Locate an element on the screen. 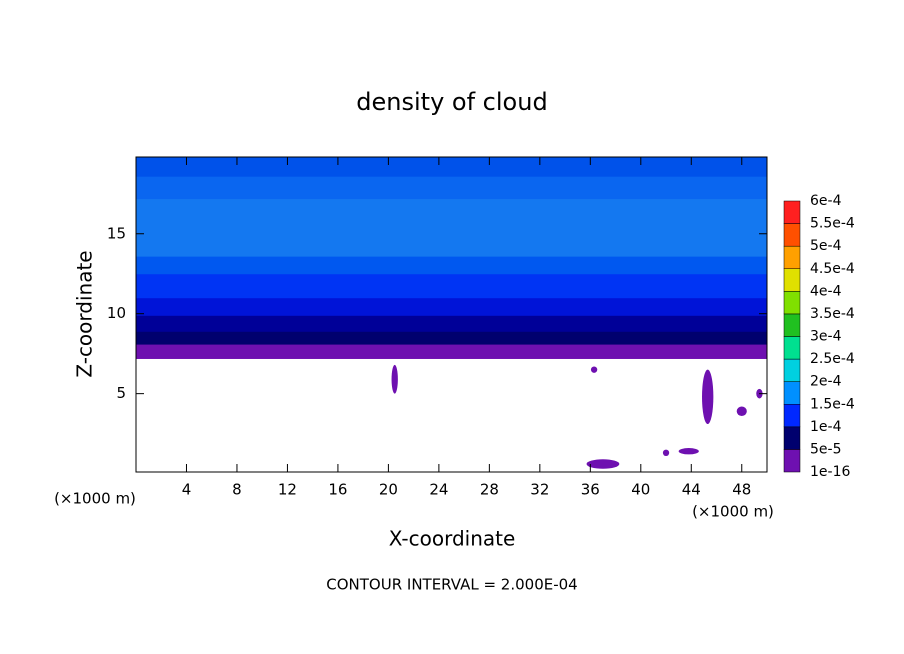 Image resolution: width=904 pixels, height=654 pixels. colorbar-label: 6e-4 is located at coordinates (826, 201).